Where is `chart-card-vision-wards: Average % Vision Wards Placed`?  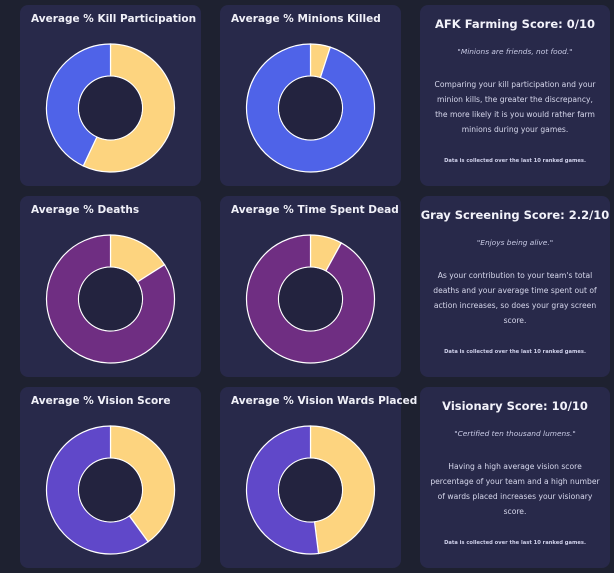
chart-card-vision-wards: Average % Vision Wards Placed is located at coordinates (318, 477).